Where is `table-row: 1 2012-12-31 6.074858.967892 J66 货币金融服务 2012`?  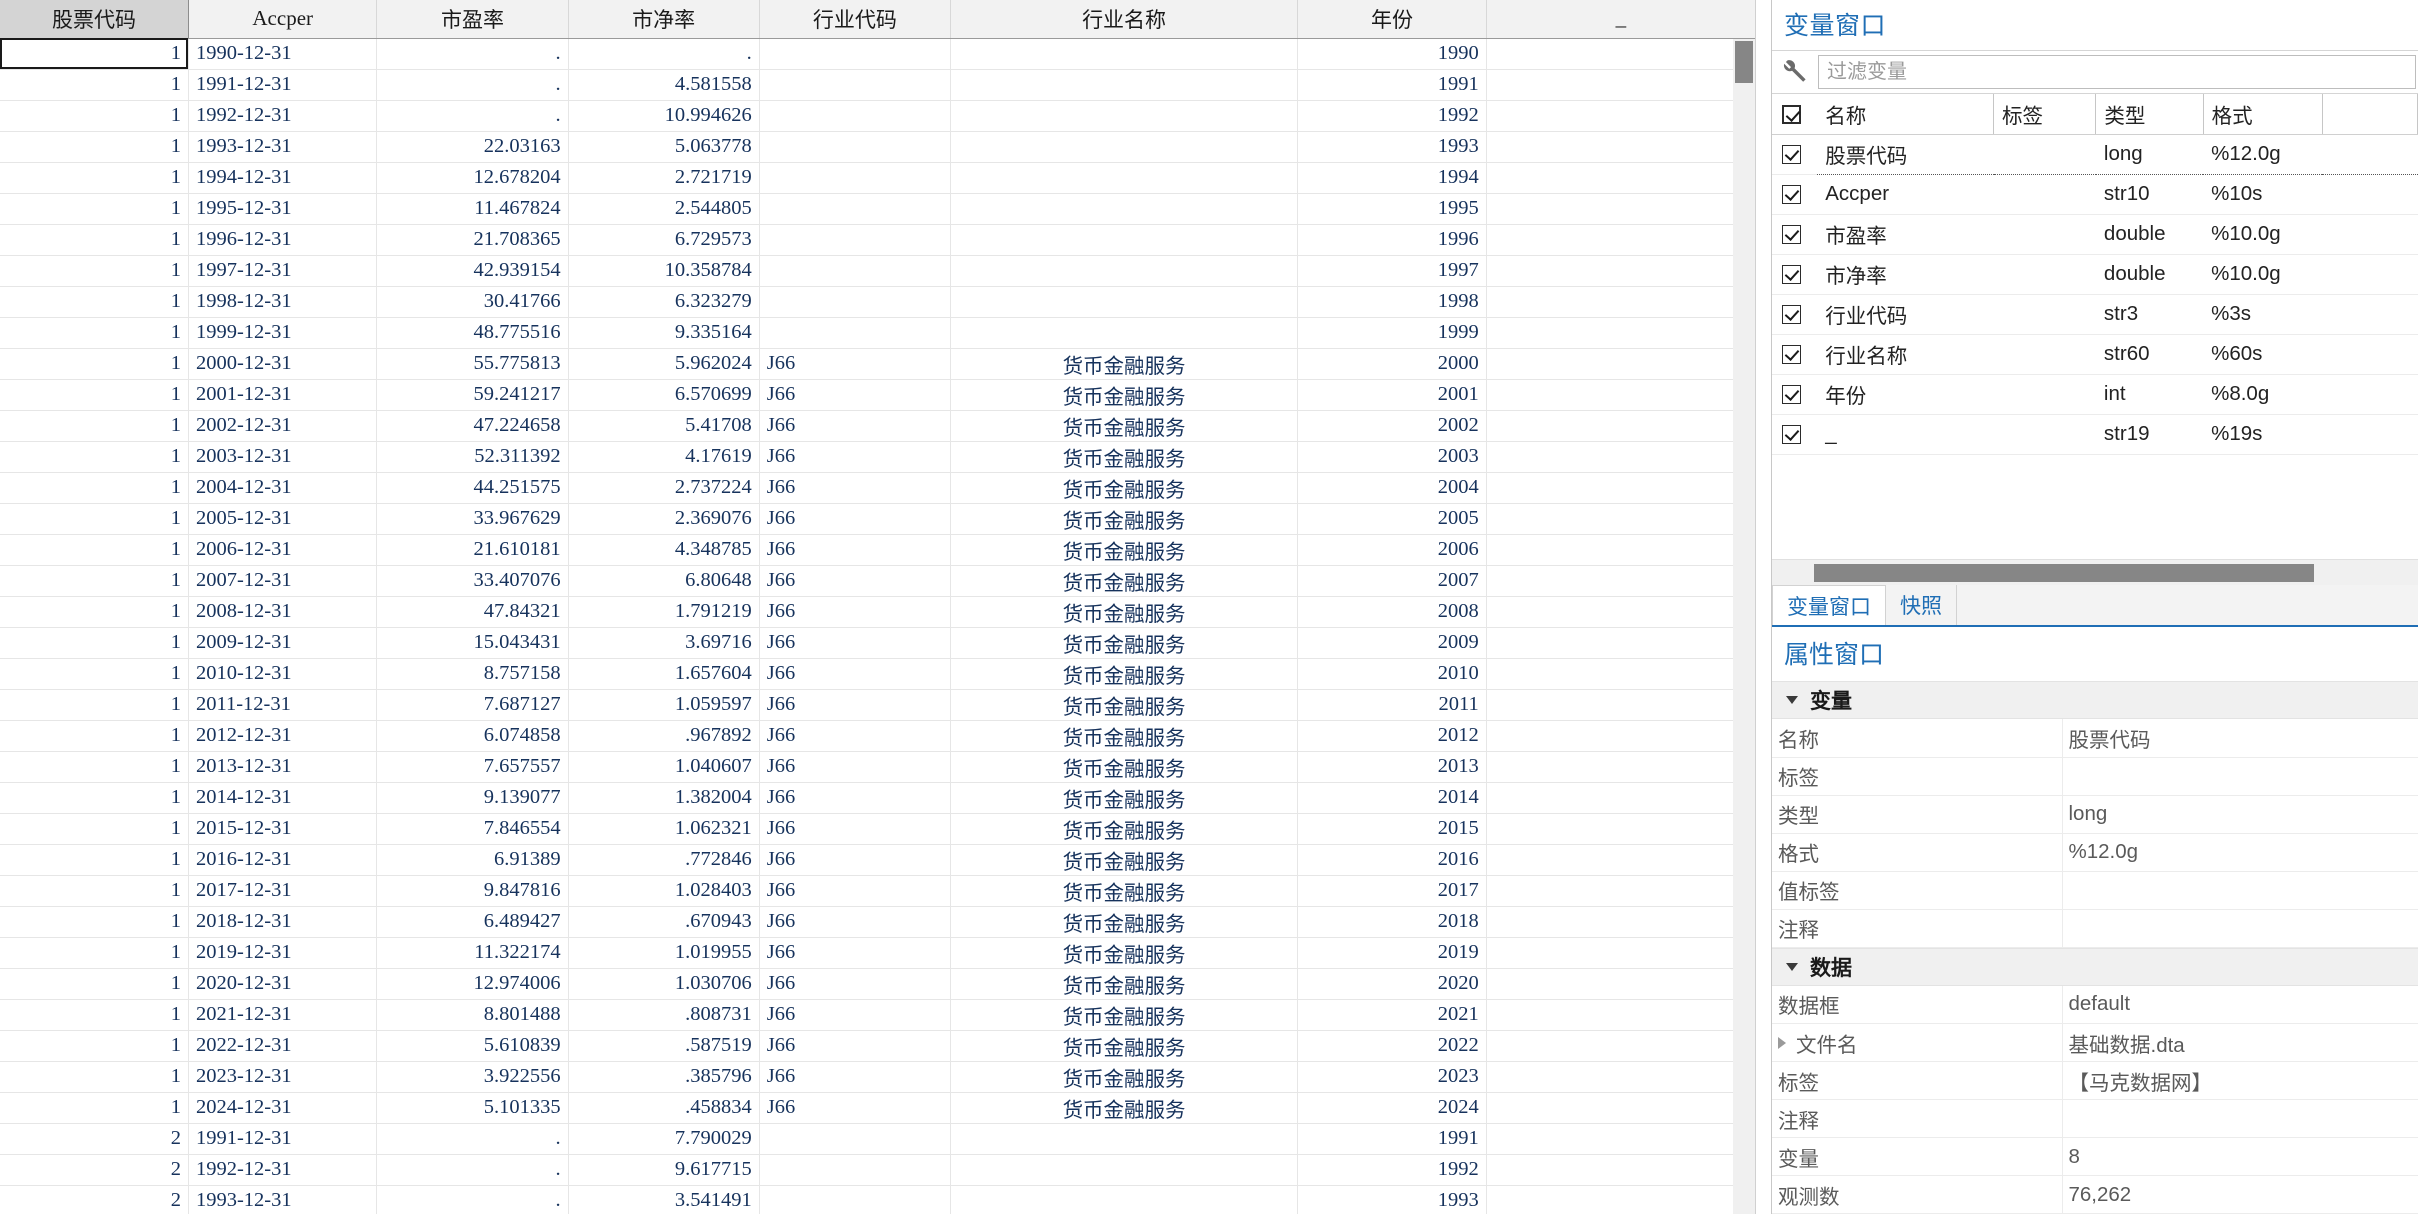
table-row: 1 2012-12-31 6.074858.967892 J66 货币金融服务 2012 is located at coordinates (878, 736).